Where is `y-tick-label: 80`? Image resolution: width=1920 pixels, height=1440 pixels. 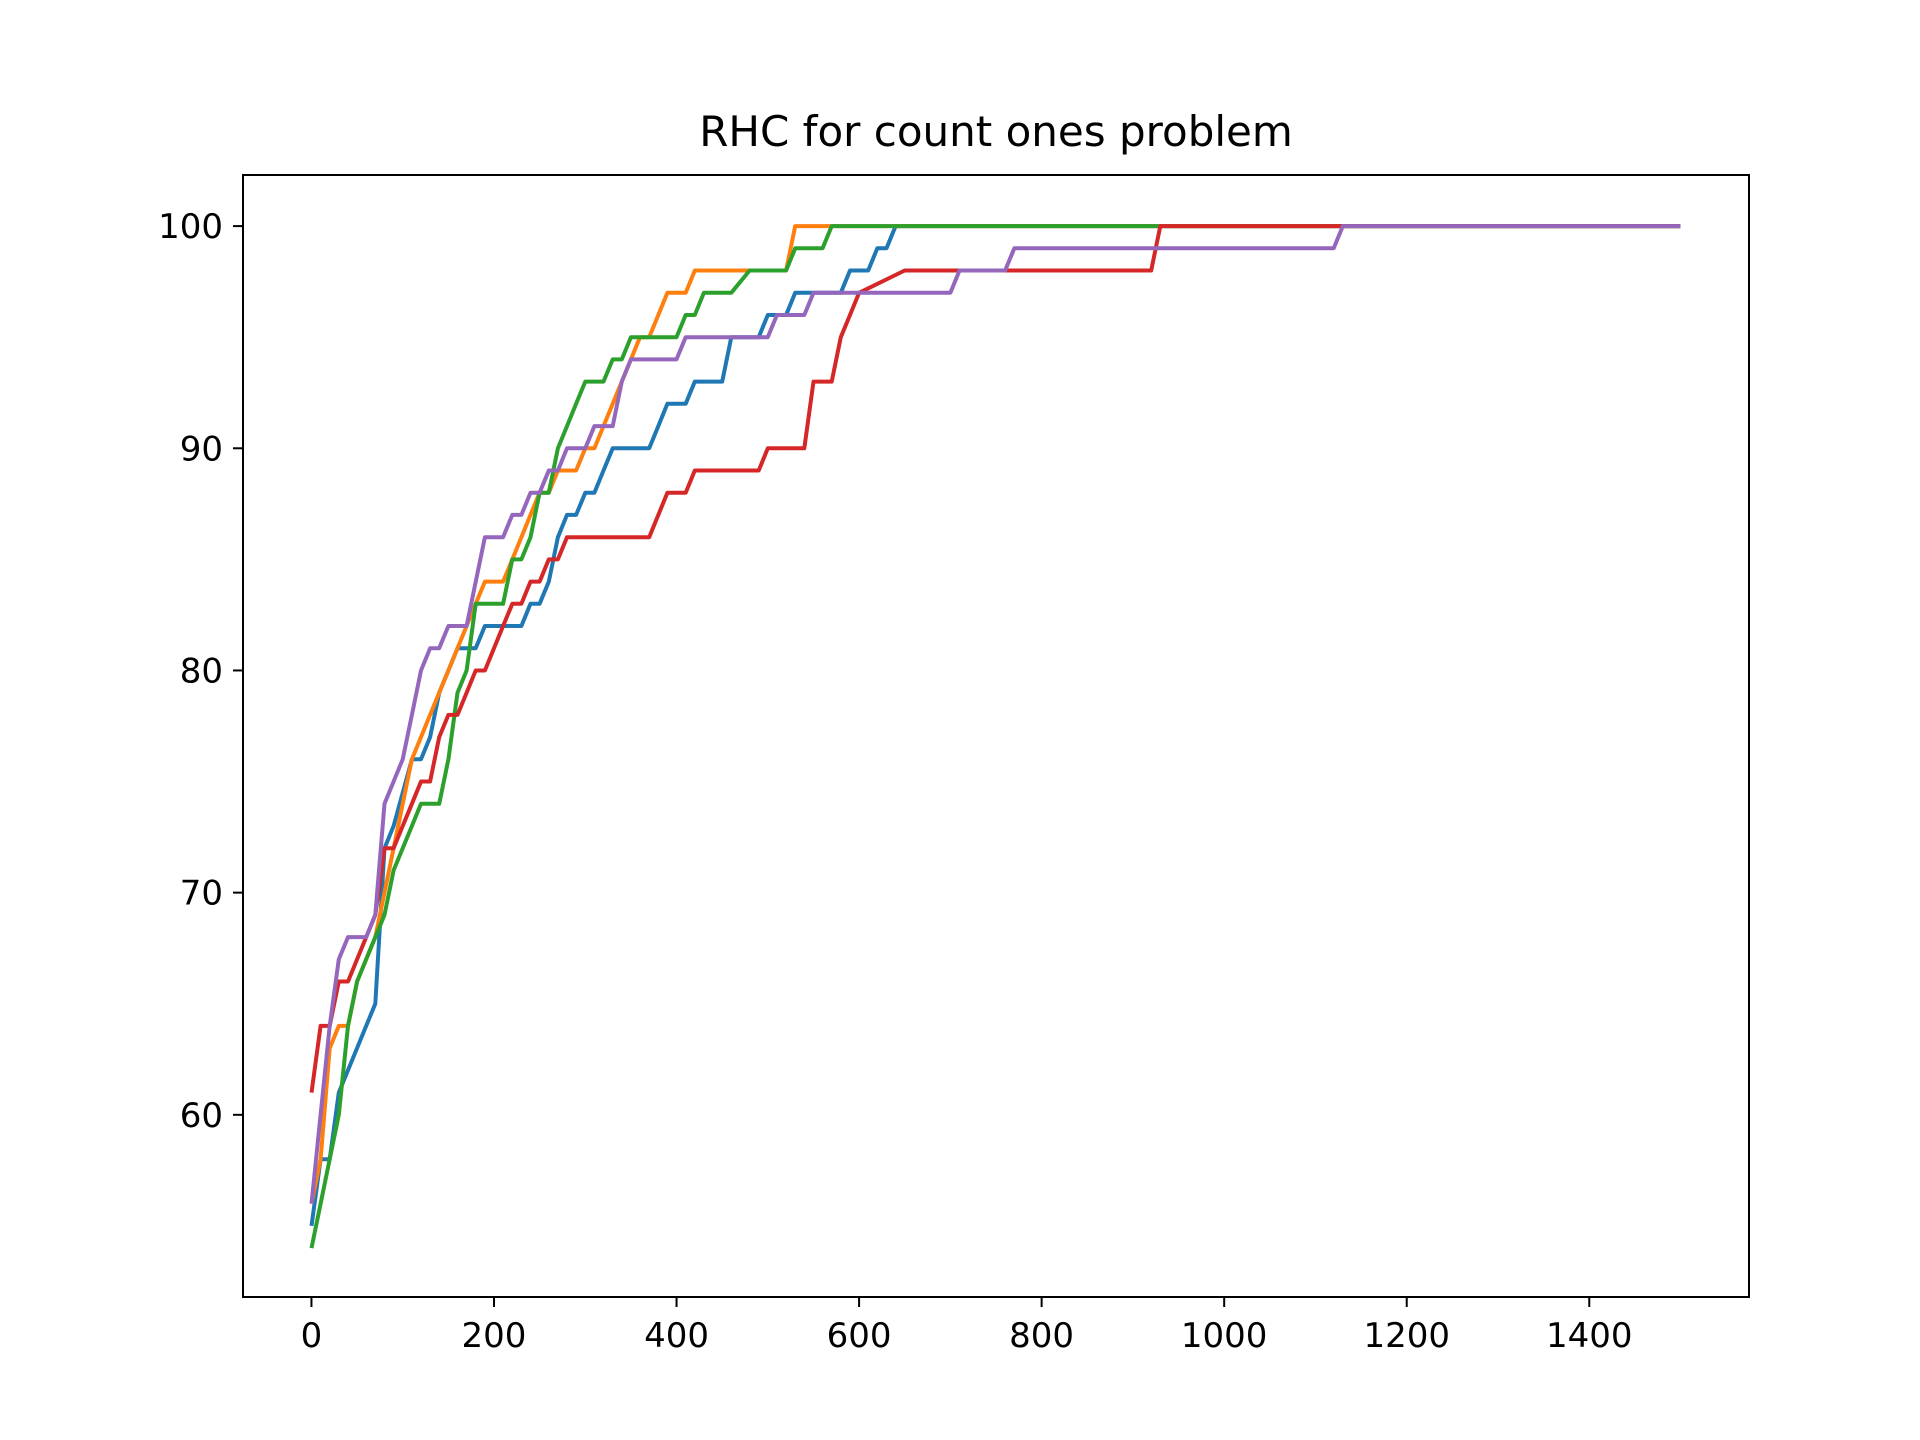
y-tick-label: 80 is located at coordinates (201, 671).